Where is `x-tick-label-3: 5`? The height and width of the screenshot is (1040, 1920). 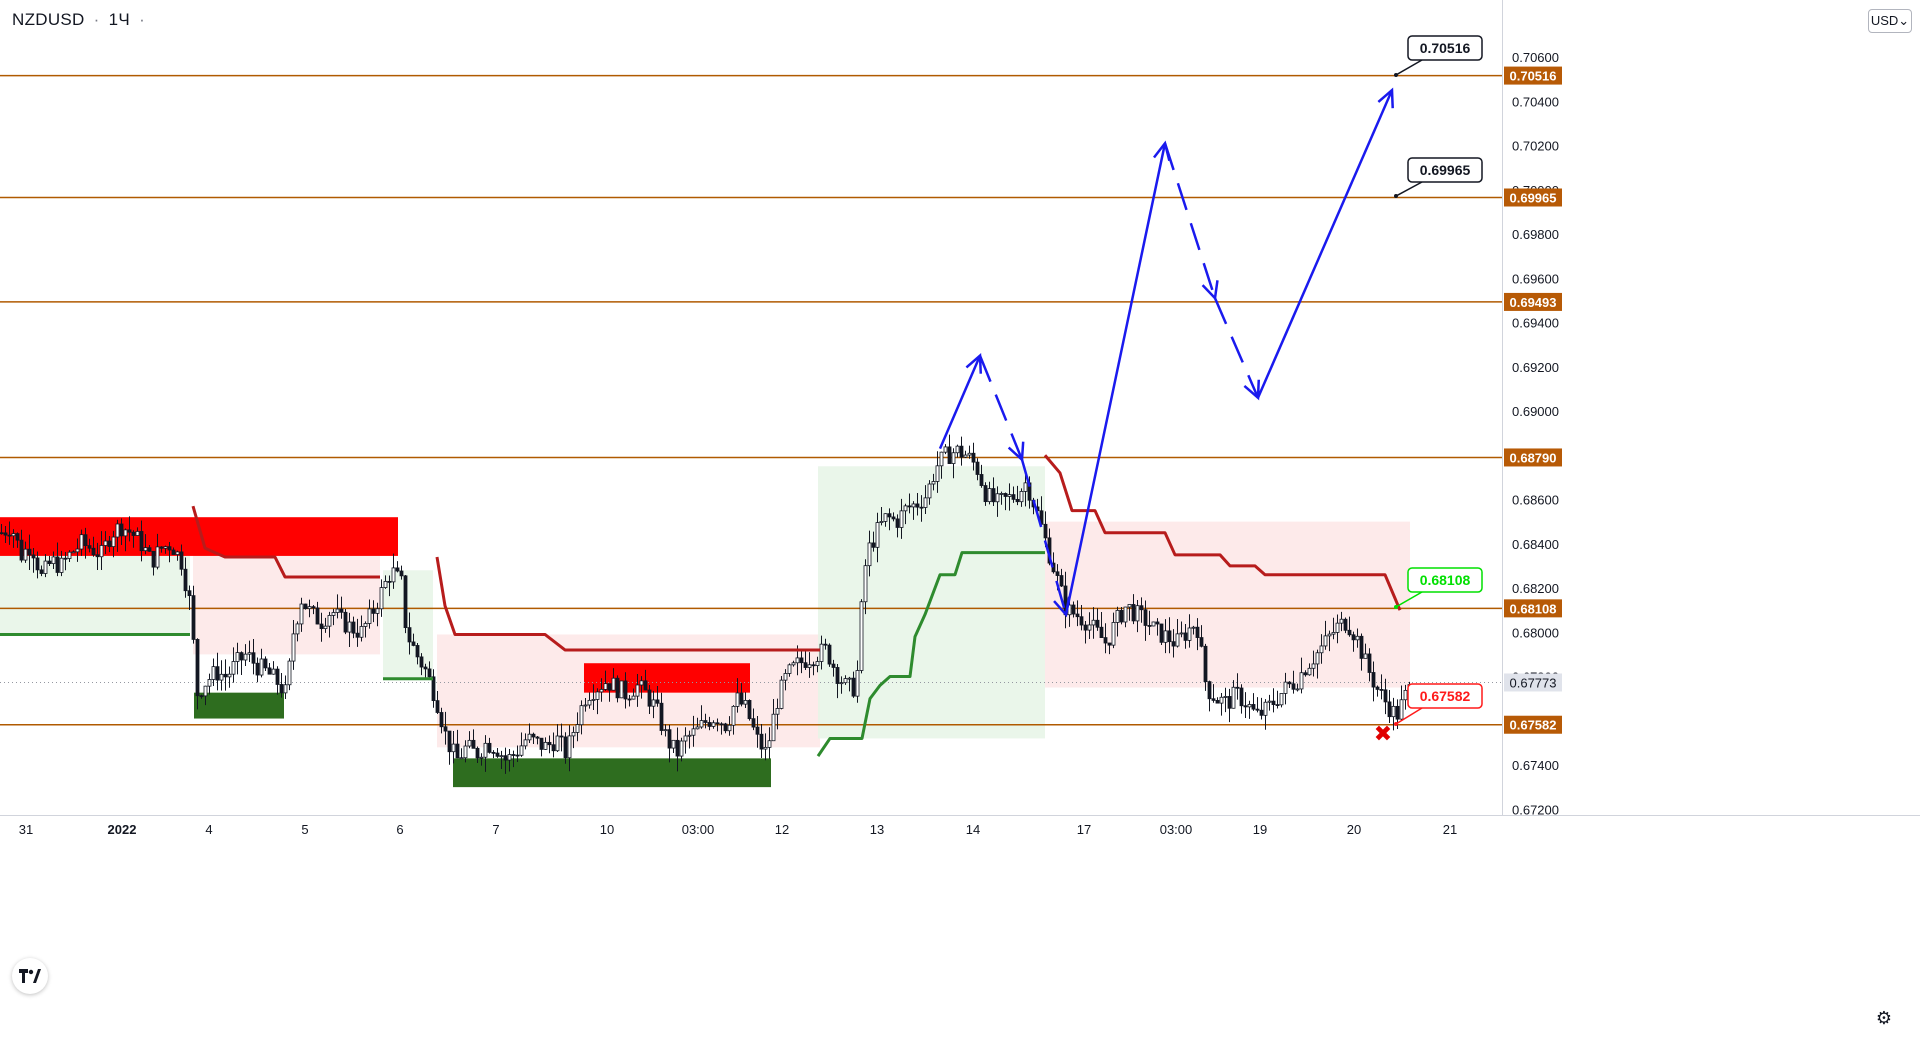 x-tick-label-3: 5 is located at coordinates (304, 829).